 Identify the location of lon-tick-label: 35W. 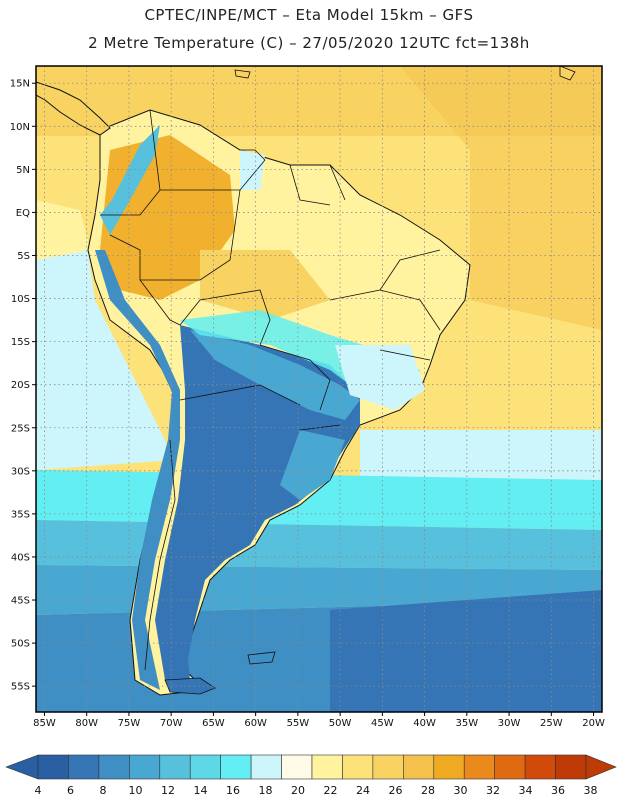
(467, 723).